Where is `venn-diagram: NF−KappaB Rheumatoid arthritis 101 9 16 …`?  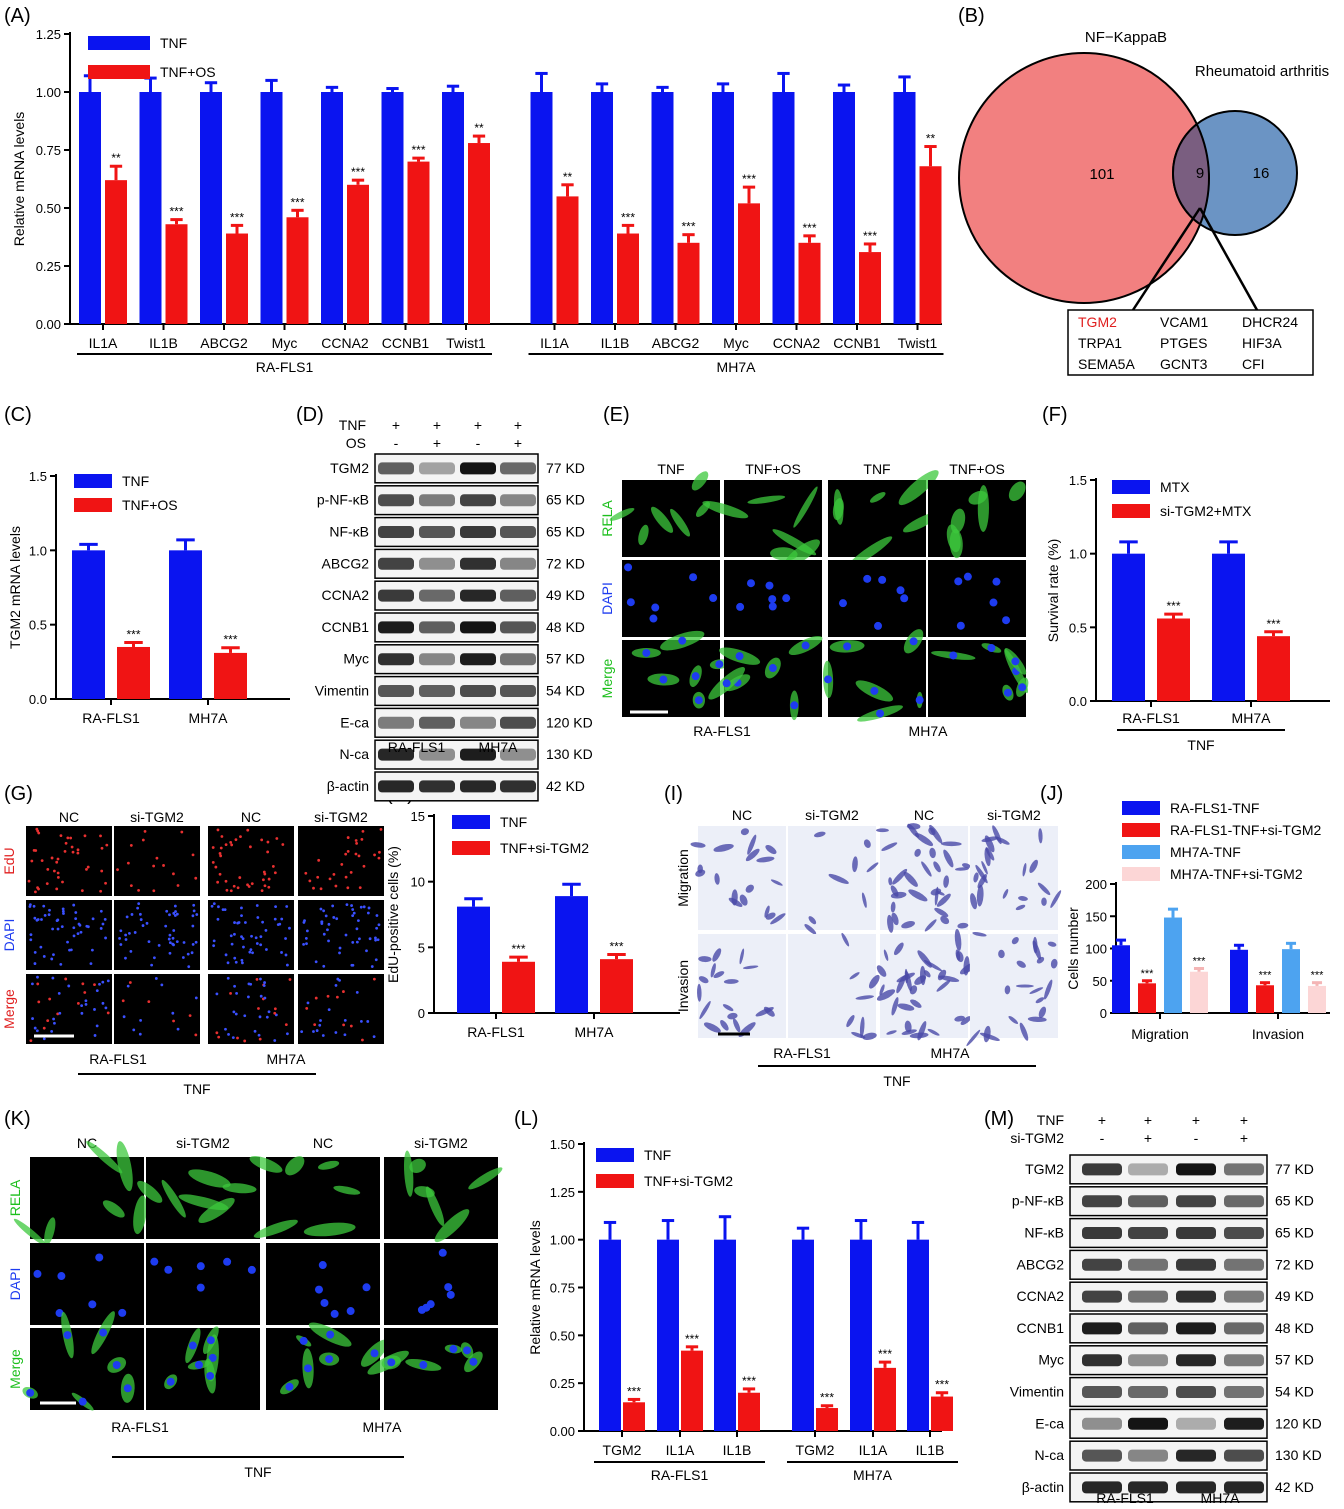 venn-diagram: NF−KappaB Rheumatoid arthritis 101 9 16 … is located at coordinates (1143, 202).